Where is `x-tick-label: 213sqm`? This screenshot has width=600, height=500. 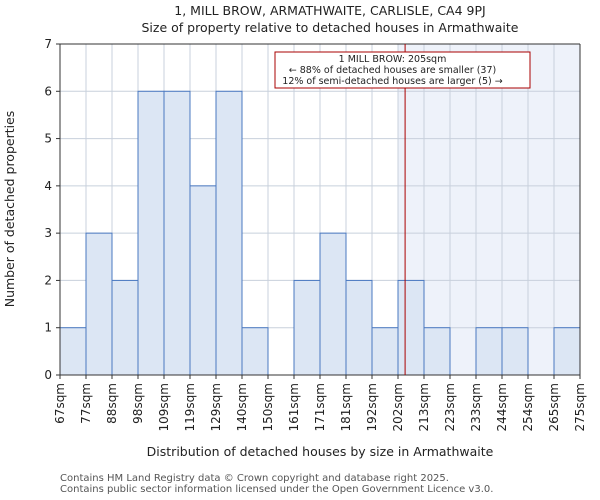 x-tick-label: 213sqm is located at coordinates (424, 407).